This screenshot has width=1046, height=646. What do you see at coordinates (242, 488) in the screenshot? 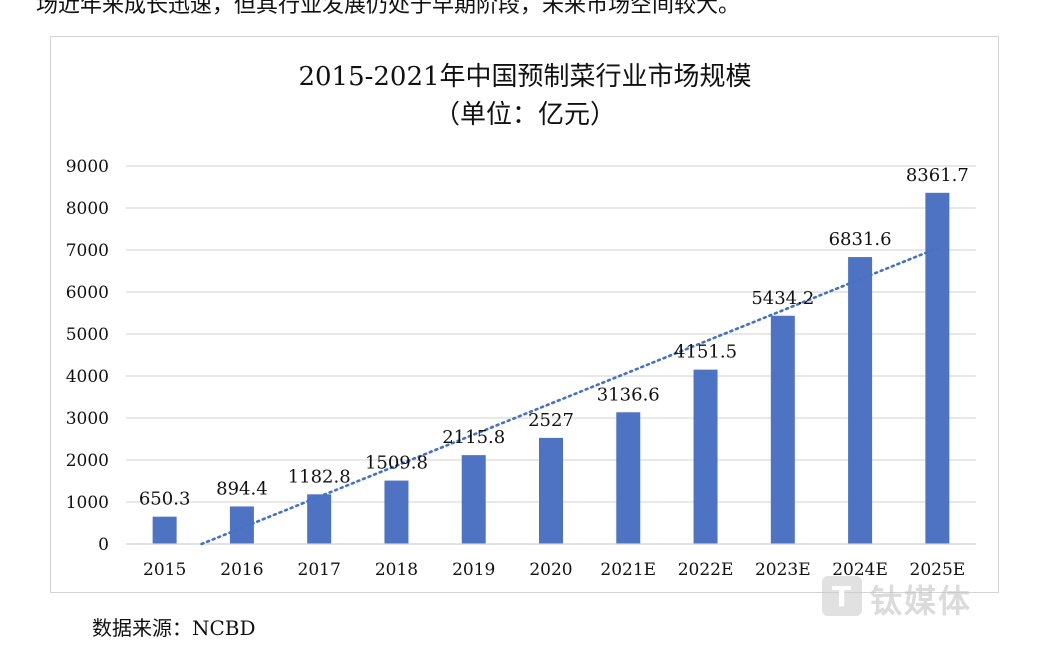
I see `data-label: 894.4` at bounding box center [242, 488].